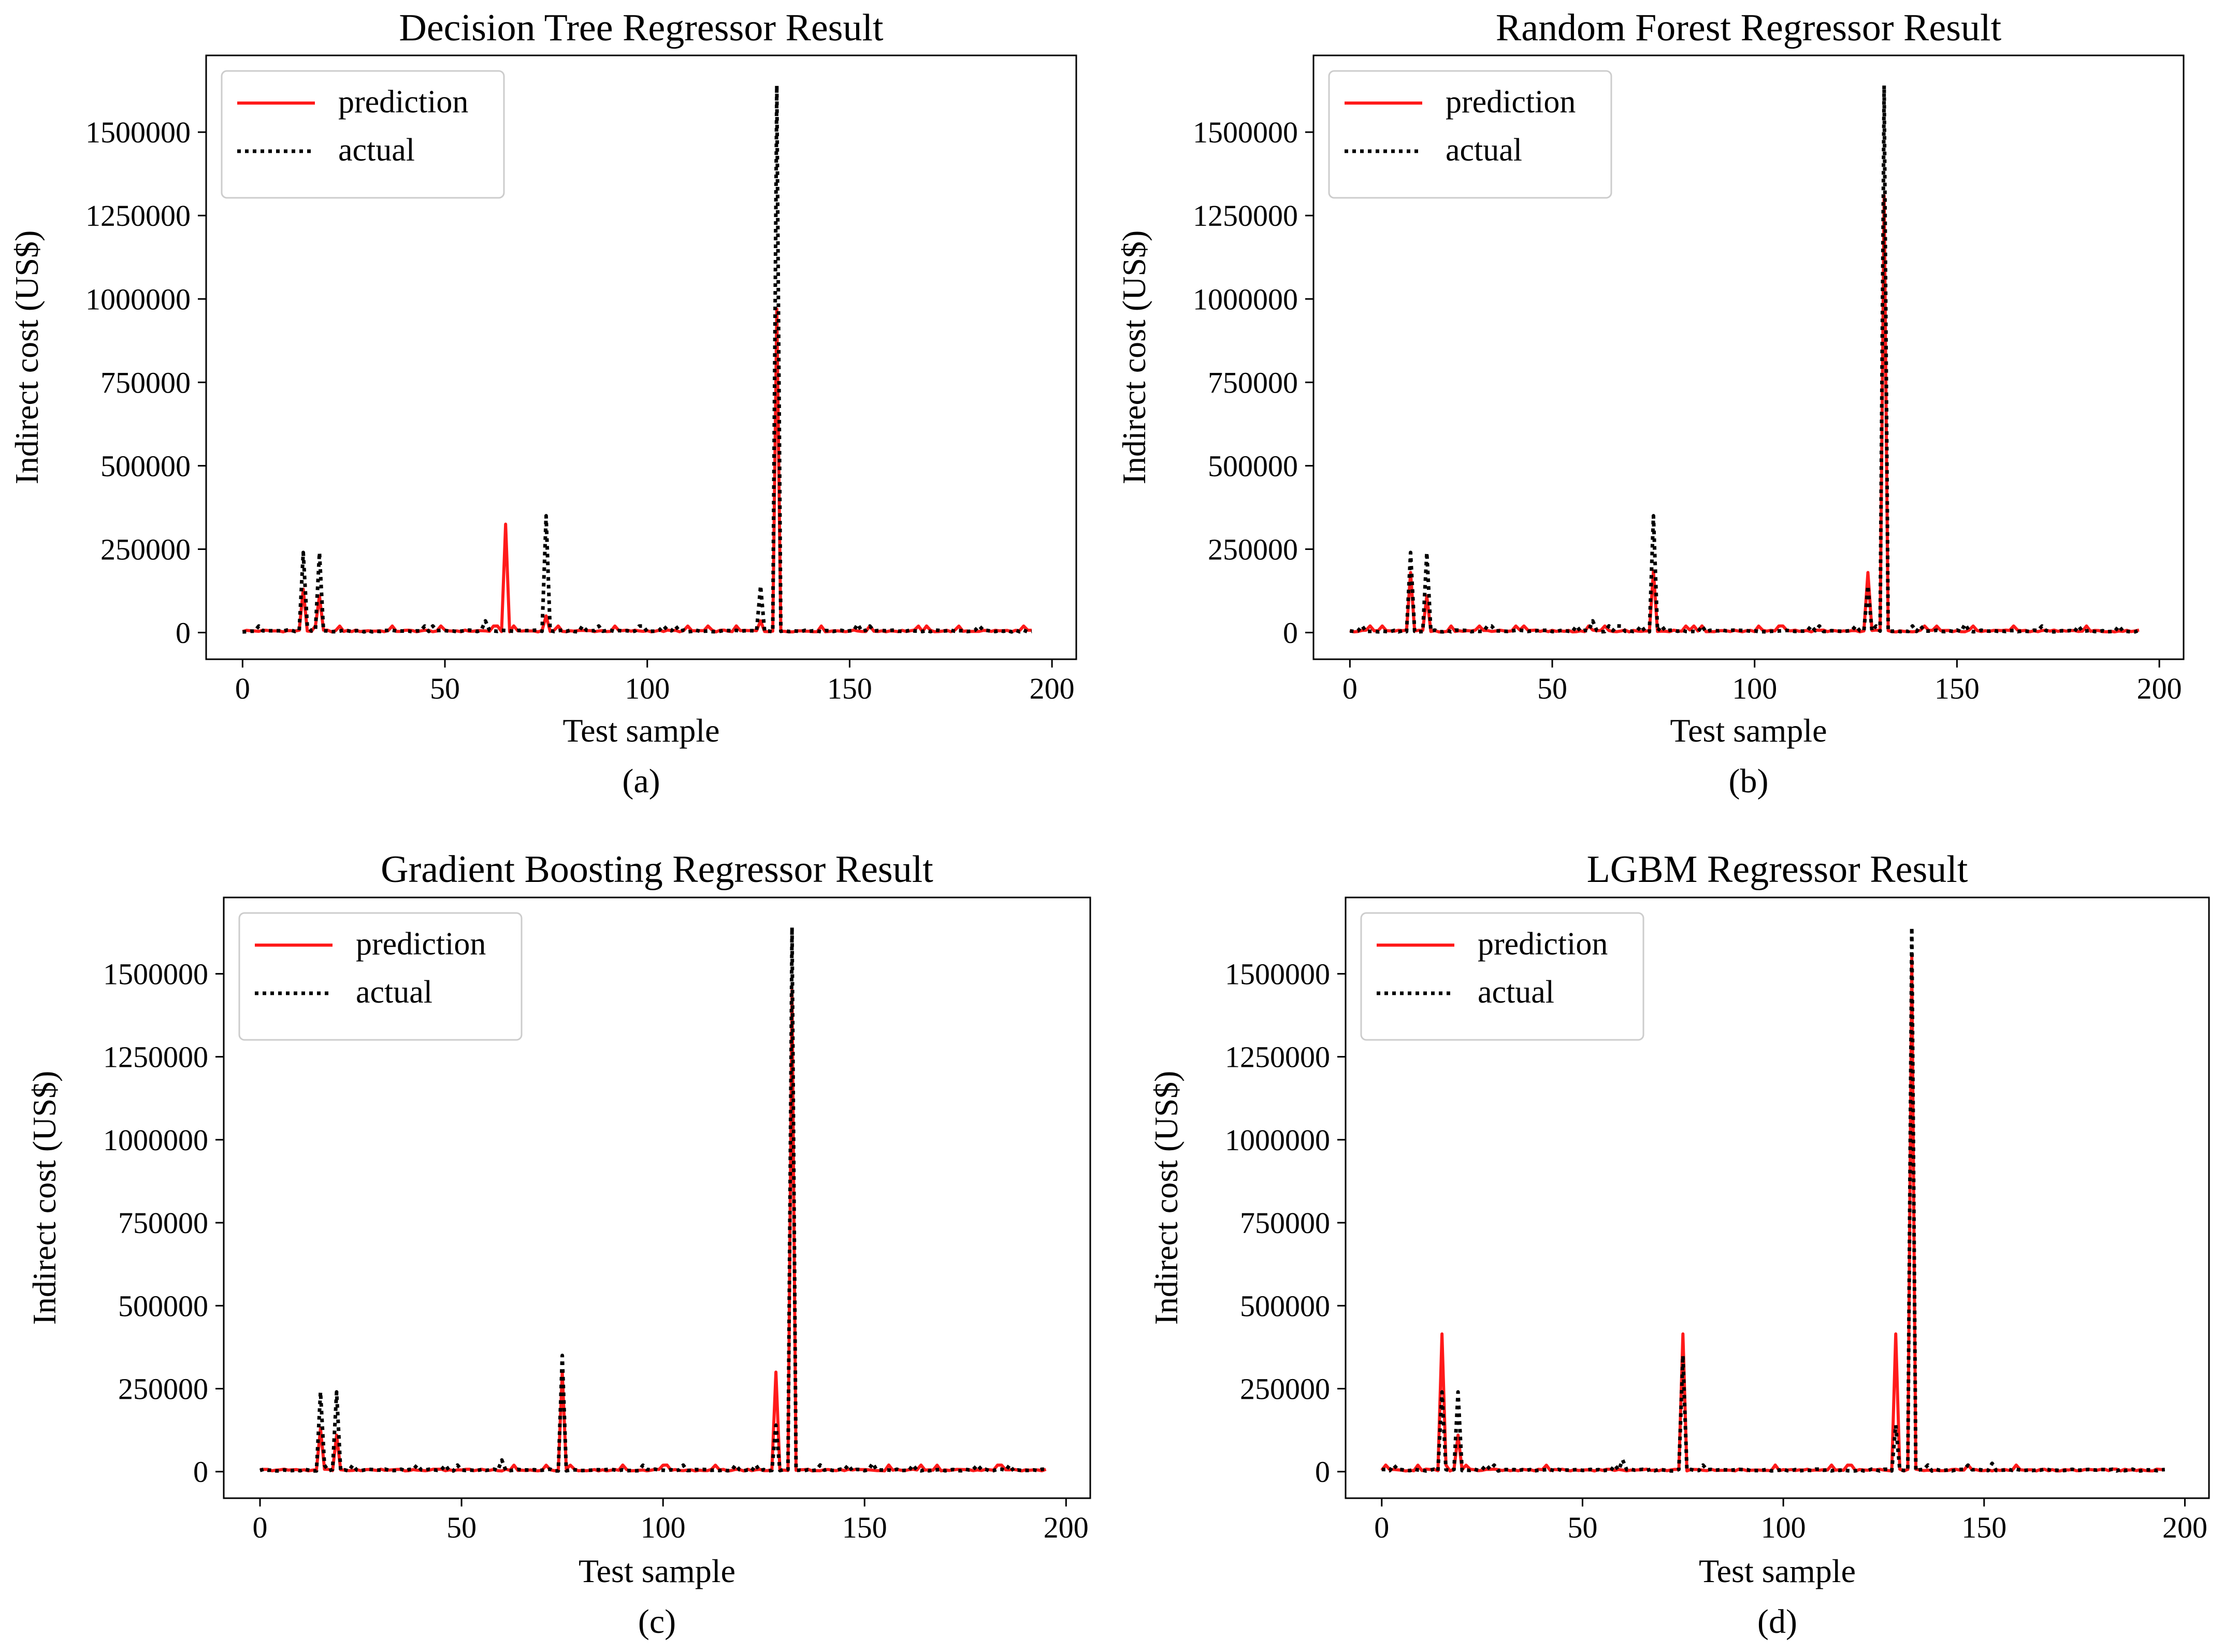  What do you see at coordinates (657, 1622) in the screenshot?
I see `panel-caption: (c)` at bounding box center [657, 1622].